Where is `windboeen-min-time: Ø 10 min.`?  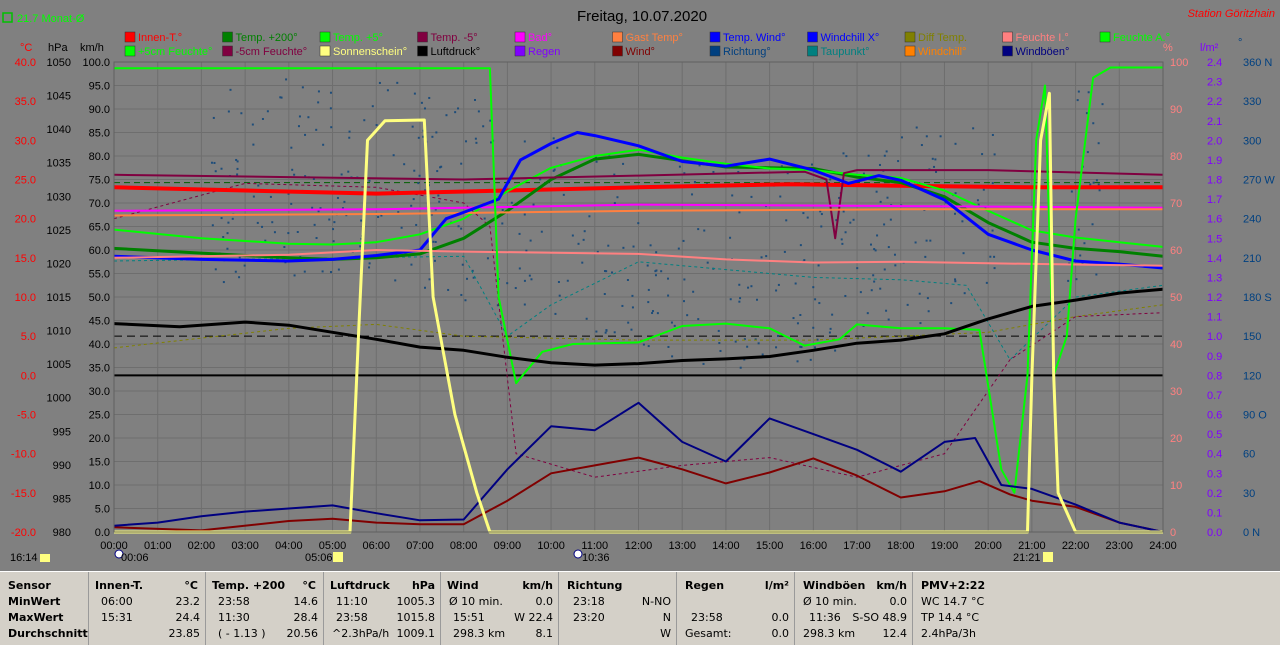
windboeen-min-time: Ø 10 min. is located at coordinates (830, 601).